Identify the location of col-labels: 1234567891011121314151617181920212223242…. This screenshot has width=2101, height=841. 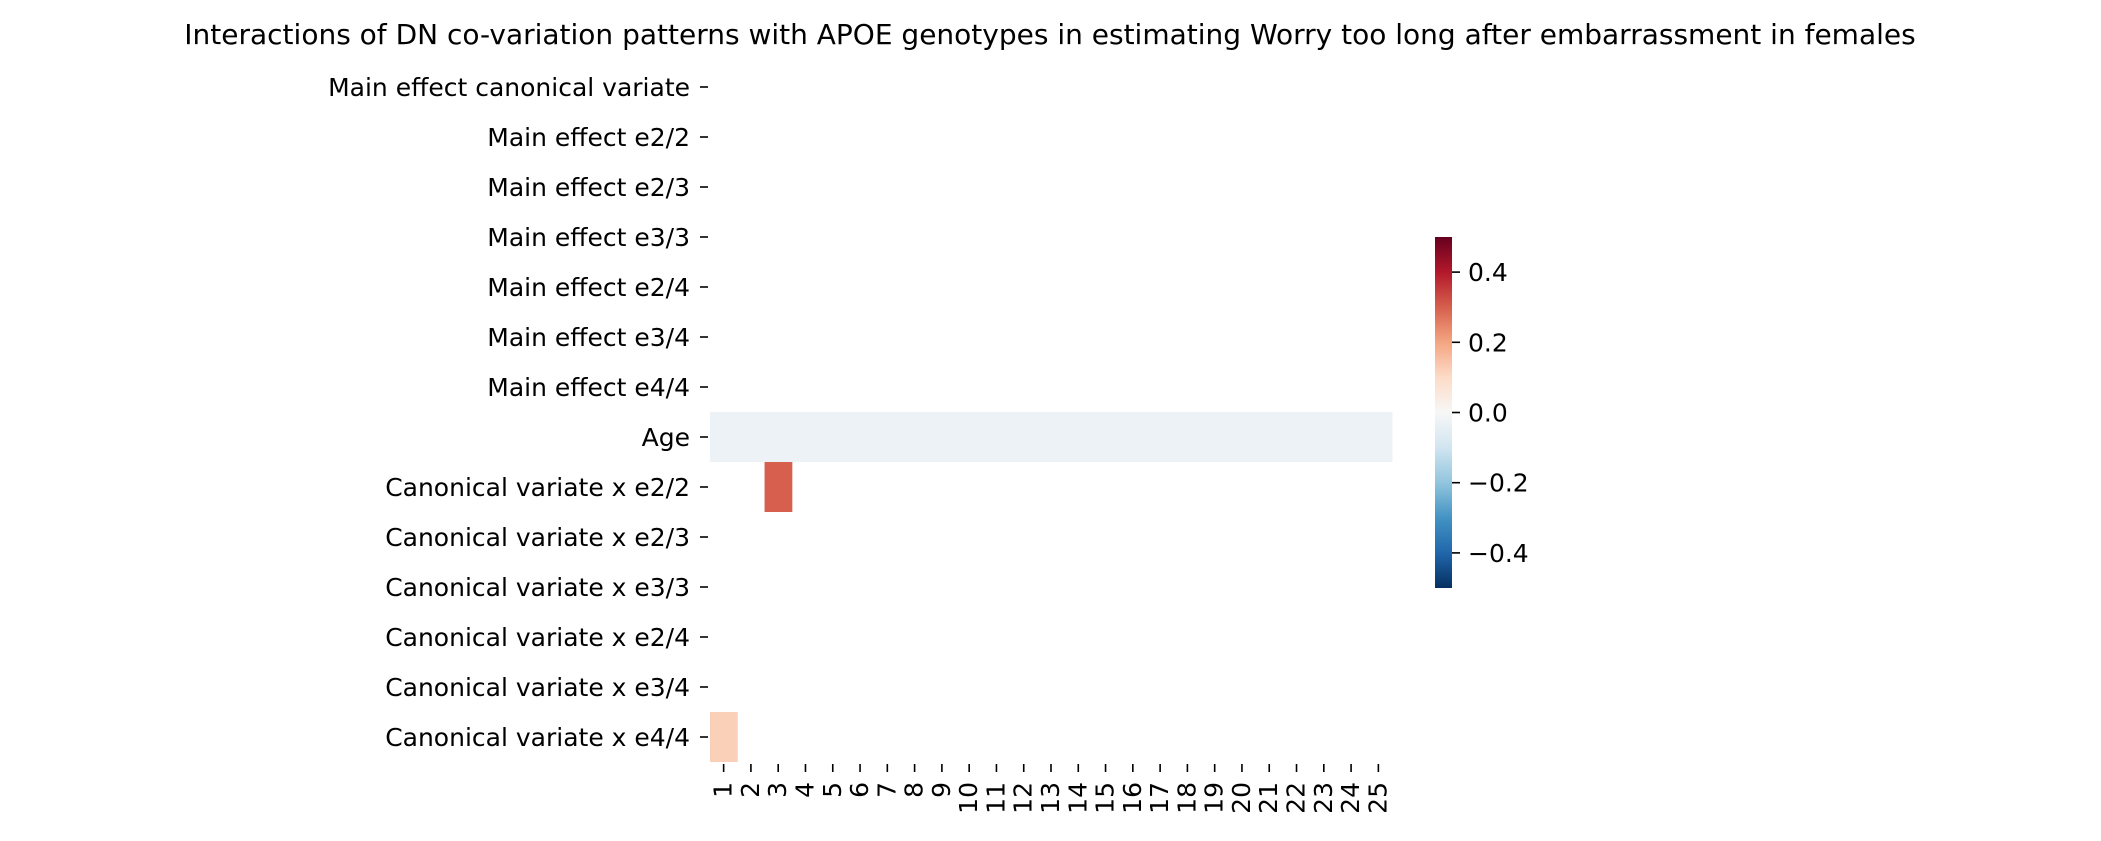
(1050, 789).